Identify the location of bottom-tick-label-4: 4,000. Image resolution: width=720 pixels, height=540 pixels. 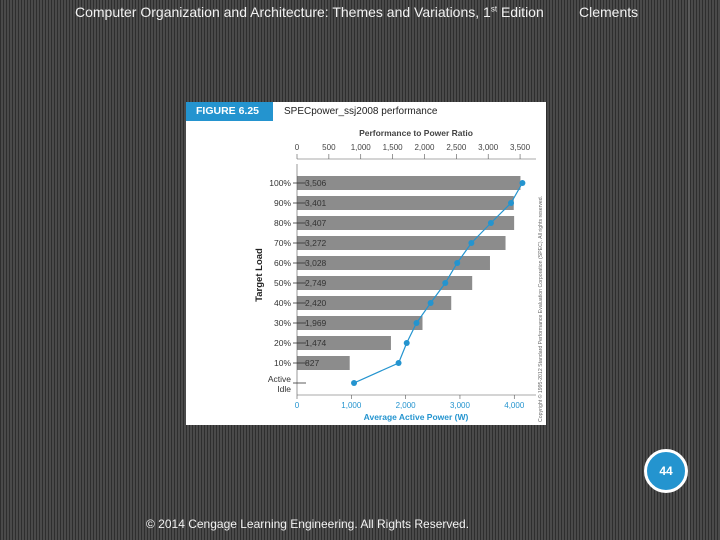
(514, 405).